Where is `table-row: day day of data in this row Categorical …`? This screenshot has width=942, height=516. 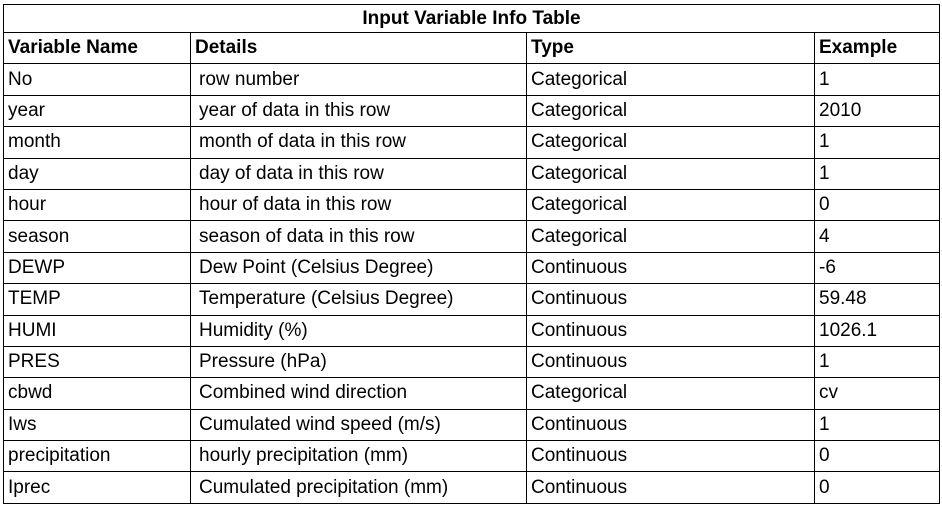
table-row: day day of data in this row Categorical … is located at coordinates (471, 173).